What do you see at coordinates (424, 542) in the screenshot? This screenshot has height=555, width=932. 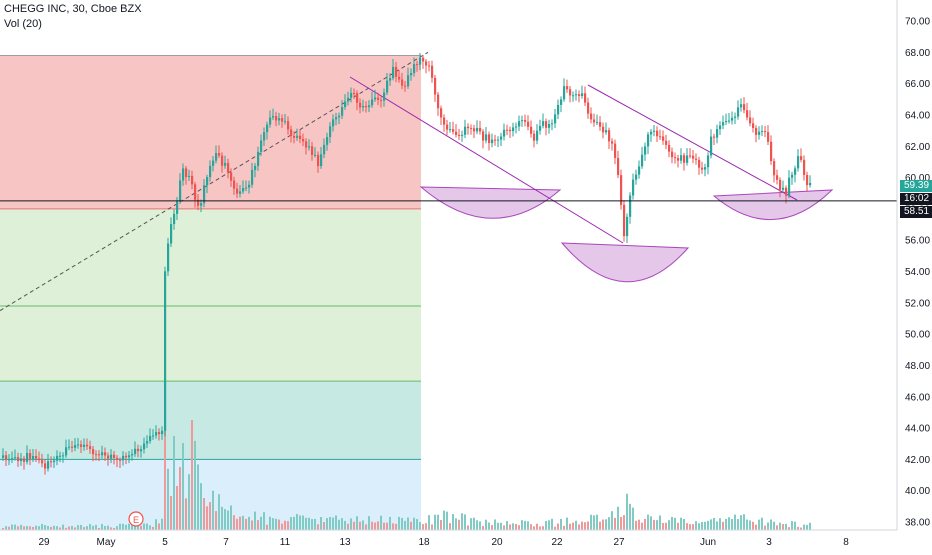 I see `x-tick-label: 18` at bounding box center [424, 542].